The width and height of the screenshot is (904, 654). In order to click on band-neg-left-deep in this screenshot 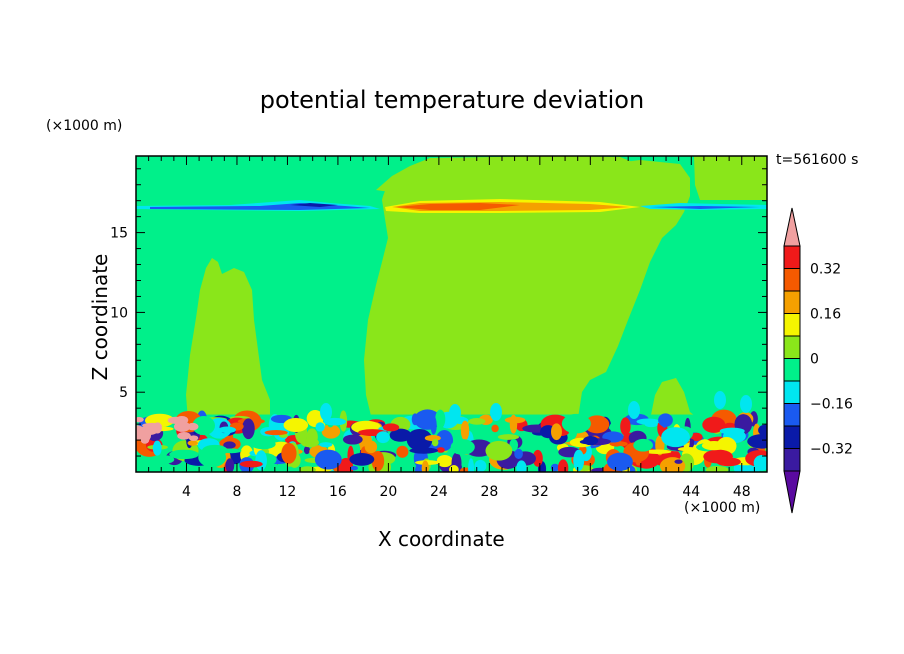, I will do `click(314, 205)`.